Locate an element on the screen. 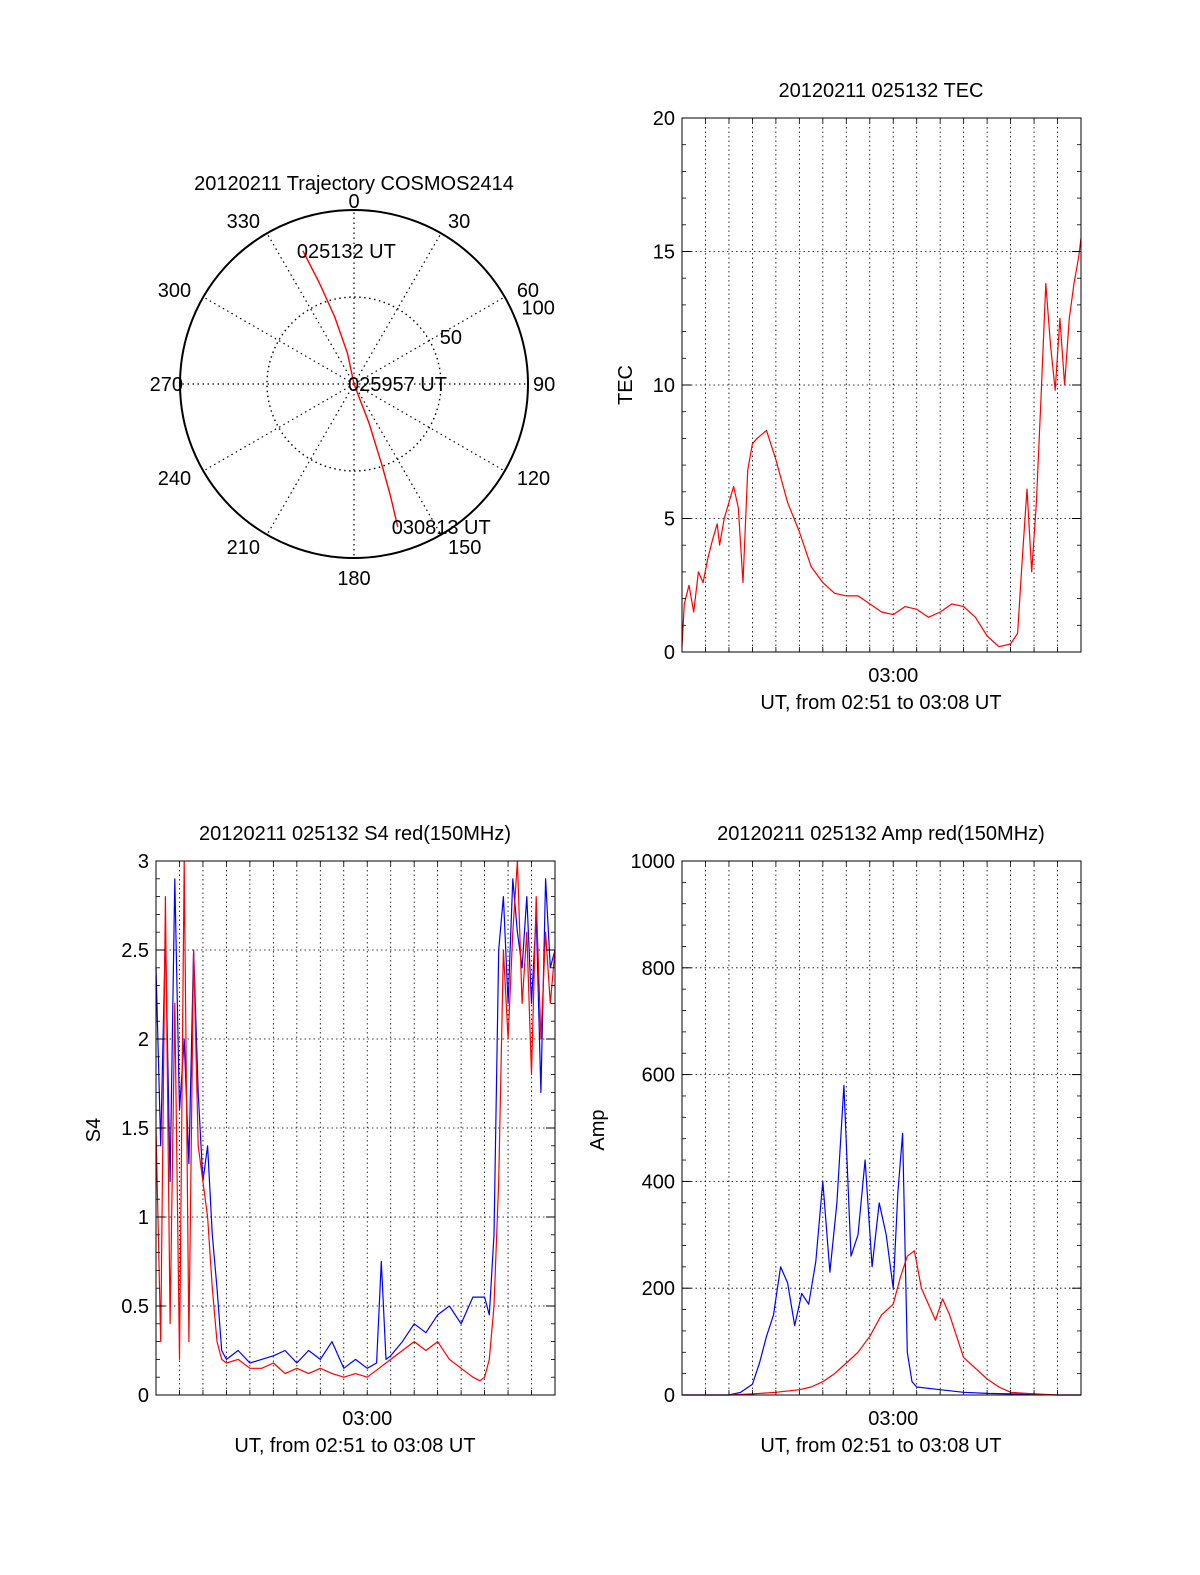 The width and height of the screenshot is (1200, 1575). s4-ytick-label: 0 is located at coordinates (143, 1396).